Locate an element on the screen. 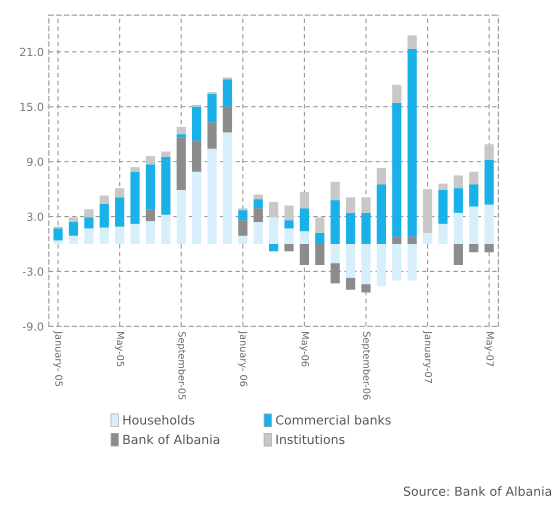 This screenshot has width=555, height=506. y-tick-label: -9.0 is located at coordinates (33, 326).